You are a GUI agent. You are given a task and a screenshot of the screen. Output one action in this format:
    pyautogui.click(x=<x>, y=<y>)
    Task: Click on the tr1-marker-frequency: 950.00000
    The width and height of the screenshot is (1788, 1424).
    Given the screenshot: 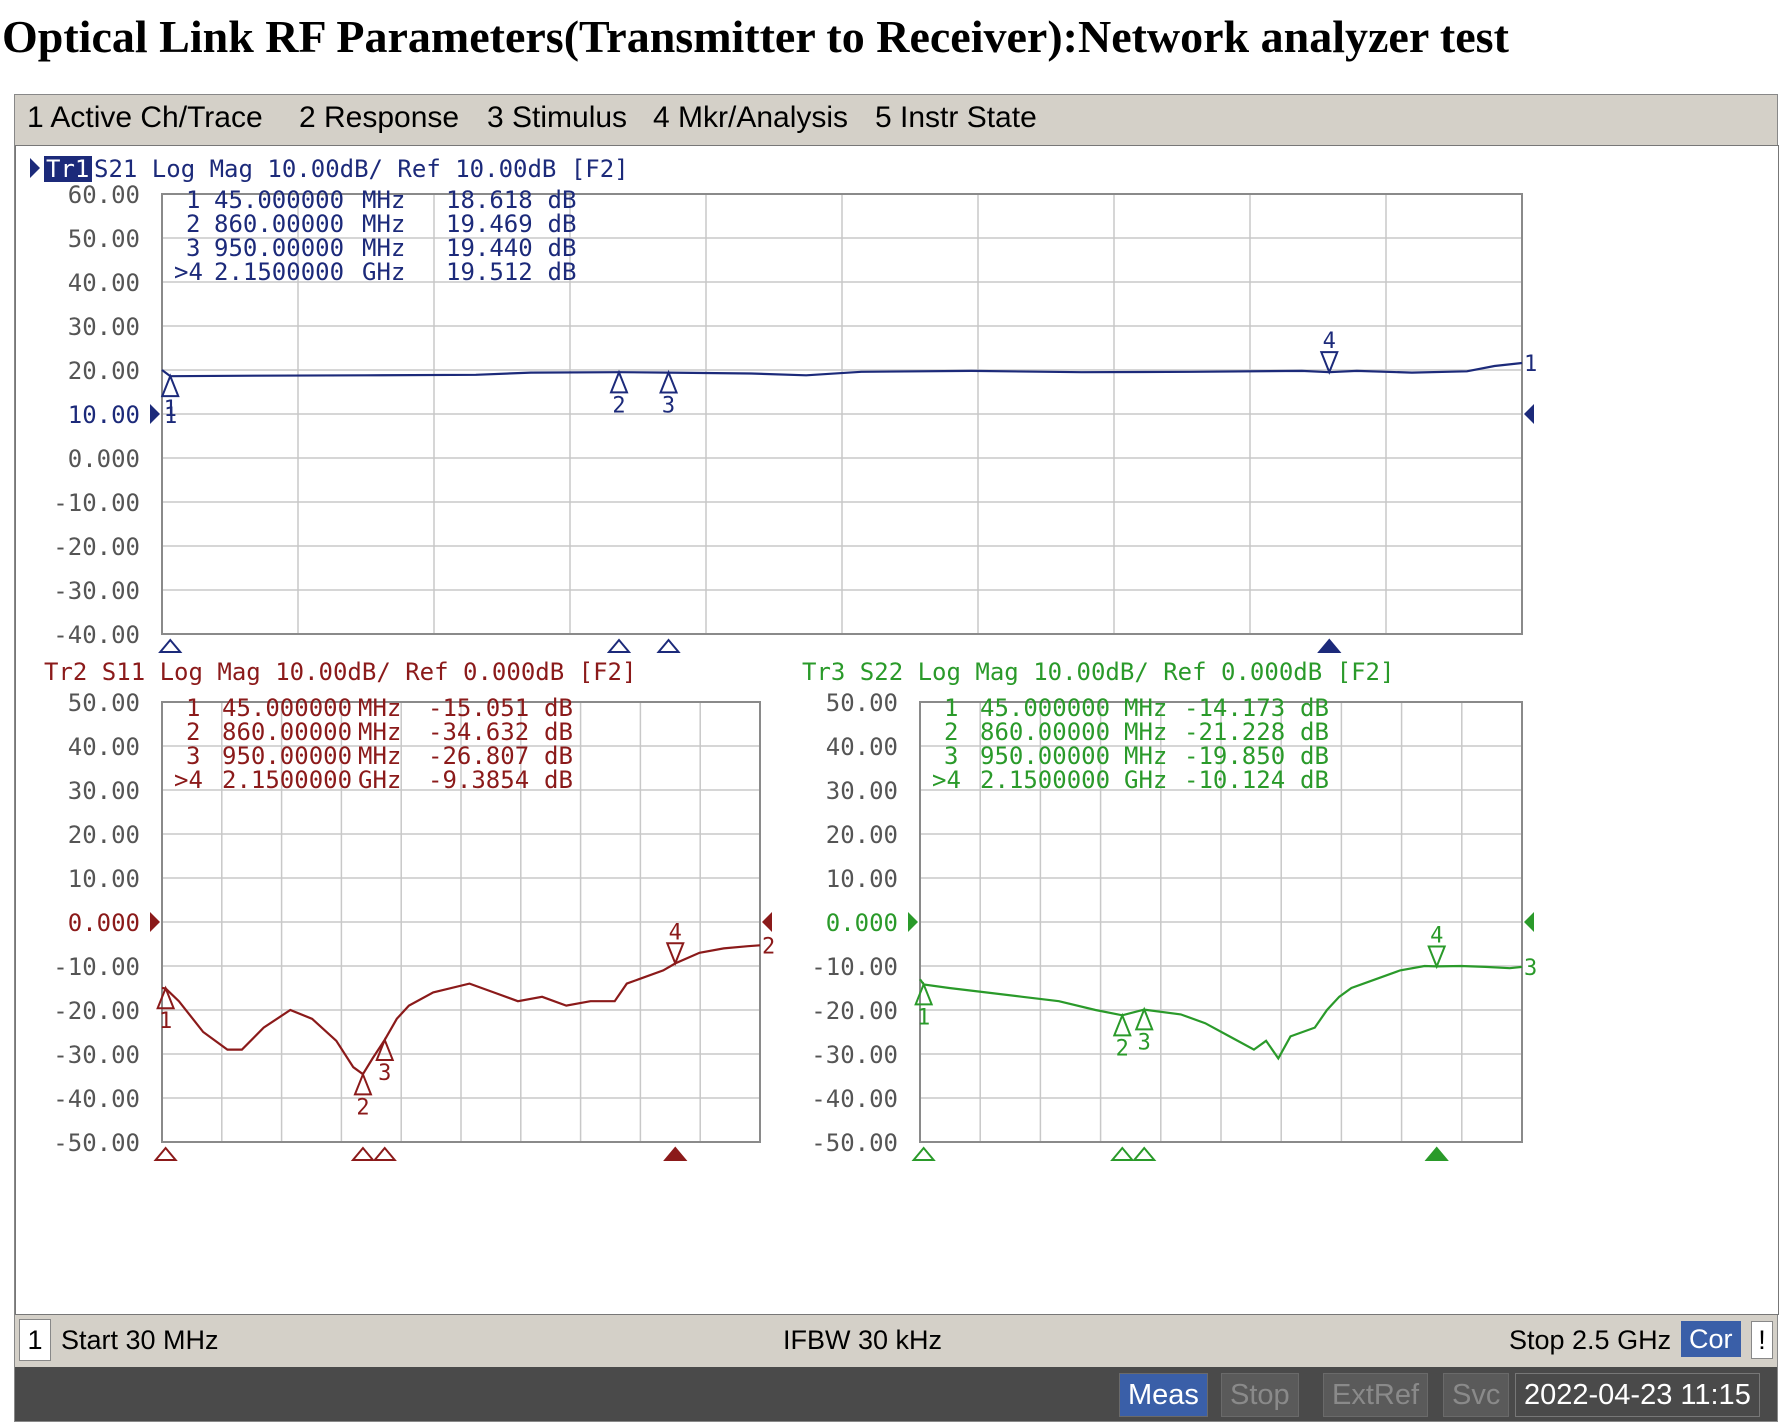 What is the action you would take?
    pyautogui.click(x=279, y=248)
    